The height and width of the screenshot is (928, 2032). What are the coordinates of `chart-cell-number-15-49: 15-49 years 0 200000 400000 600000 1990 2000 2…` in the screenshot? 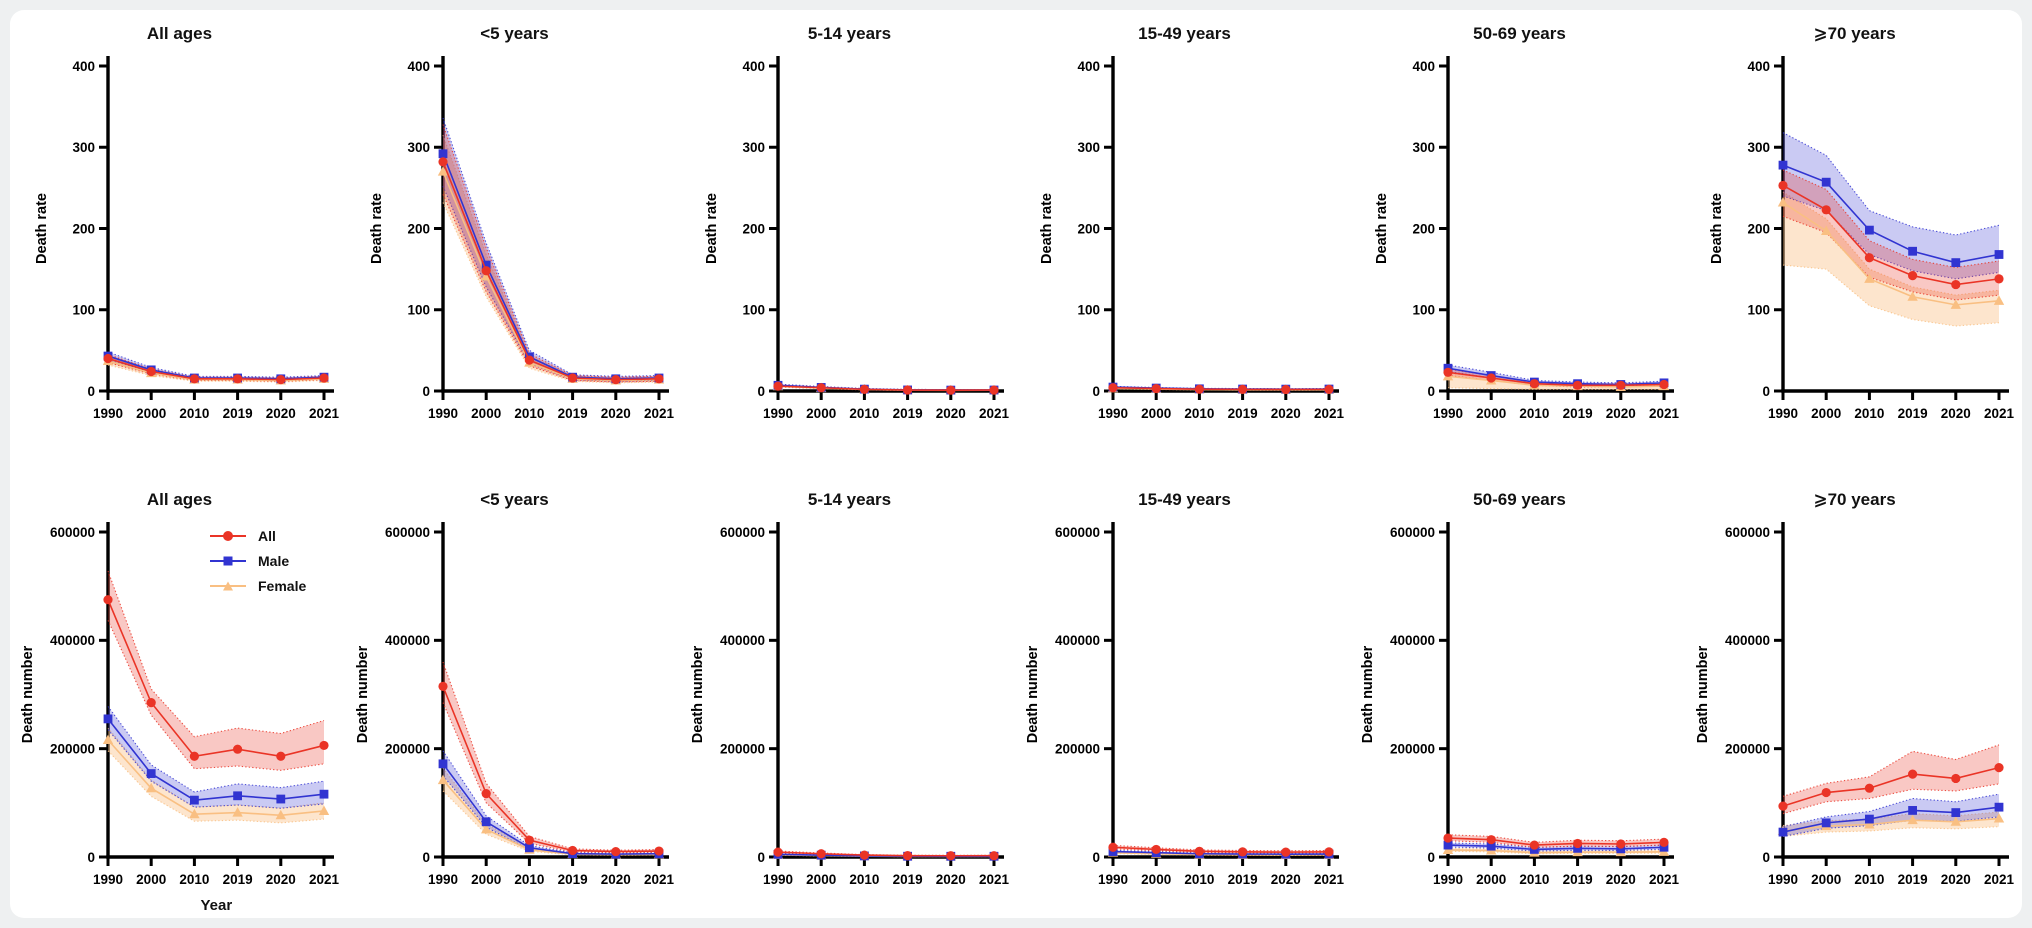 It's located at (1184, 689).